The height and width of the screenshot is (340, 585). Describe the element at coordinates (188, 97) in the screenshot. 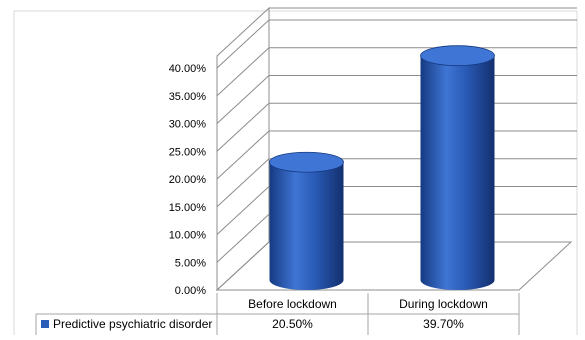

I see `y-tick-label: 35.00%` at that location.